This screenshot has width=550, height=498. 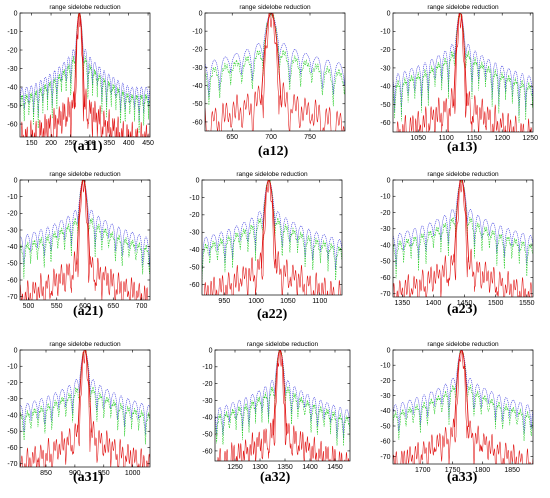 What do you see at coordinates (273, 151) in the screenshot?
I see `panel-caption: (a12)` at bounding box center [273, 151].